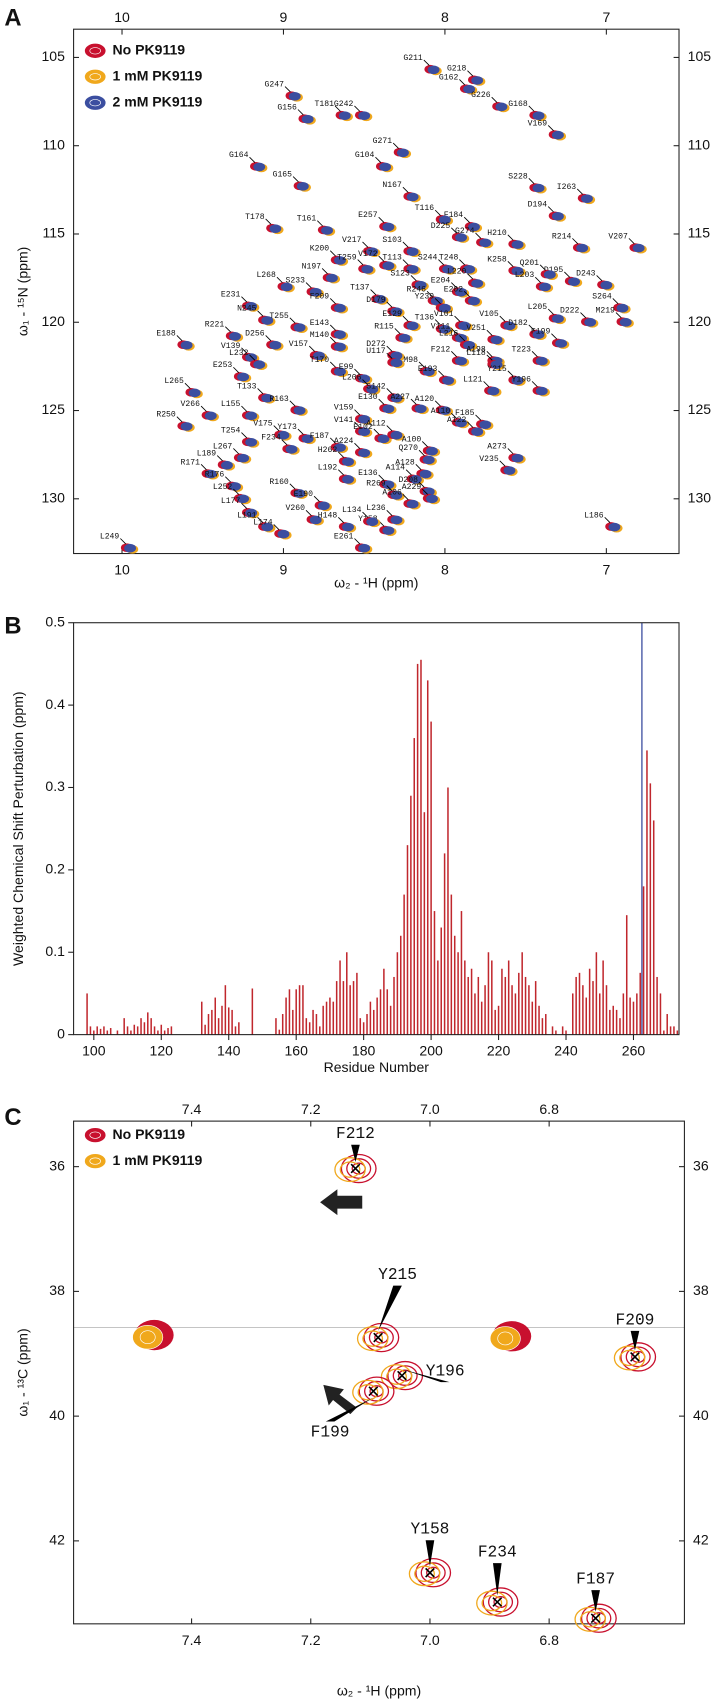  What do you see at coordinates (355, 1168) in the screenshot?
I see `peak-marker` at bounding box center [355, 1168].